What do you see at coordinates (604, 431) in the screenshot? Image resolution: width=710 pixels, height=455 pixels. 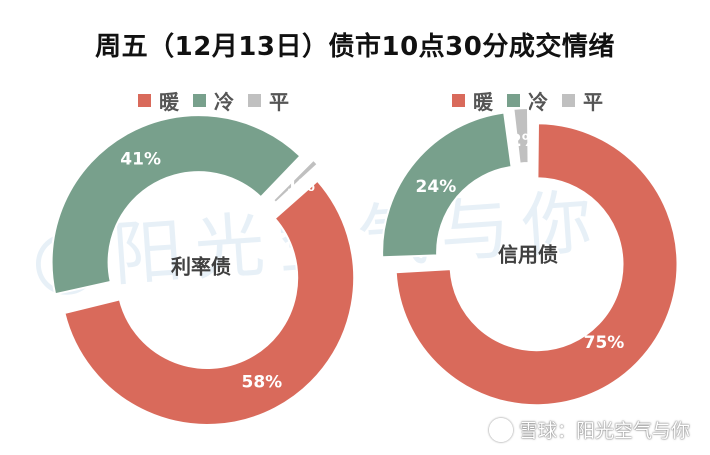 I see `footer-text: 雪球：阳光空气与你` at bounding box center [604, 431].